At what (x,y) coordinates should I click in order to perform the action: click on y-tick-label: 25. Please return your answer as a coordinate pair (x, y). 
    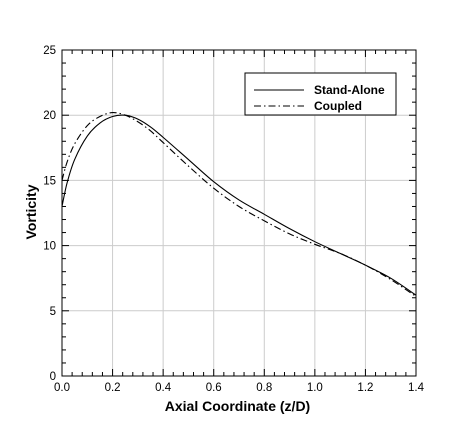
    Looking at the image, I should click on (49, 51).